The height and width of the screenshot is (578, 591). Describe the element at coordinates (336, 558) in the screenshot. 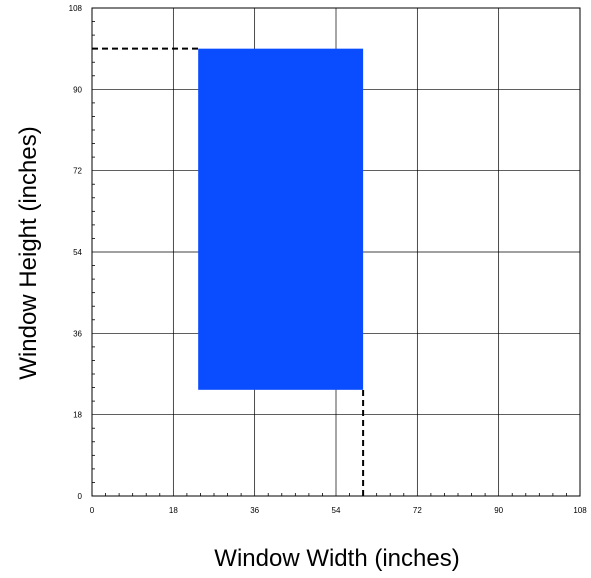

I see `x-axis-title: Window Width (inches)` at that location.